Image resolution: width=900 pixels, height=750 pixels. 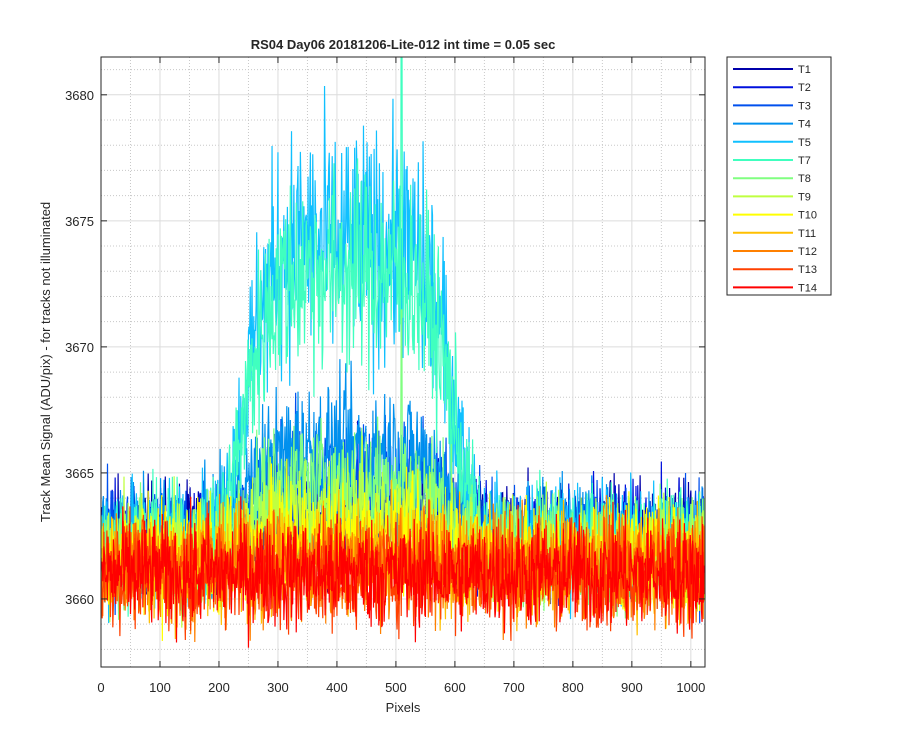 I want to click on legend: T1 T2 T3 T4 T5 T7 T8 T9 T10 T11 T12 T13 T14, so click(x=779, y=176).